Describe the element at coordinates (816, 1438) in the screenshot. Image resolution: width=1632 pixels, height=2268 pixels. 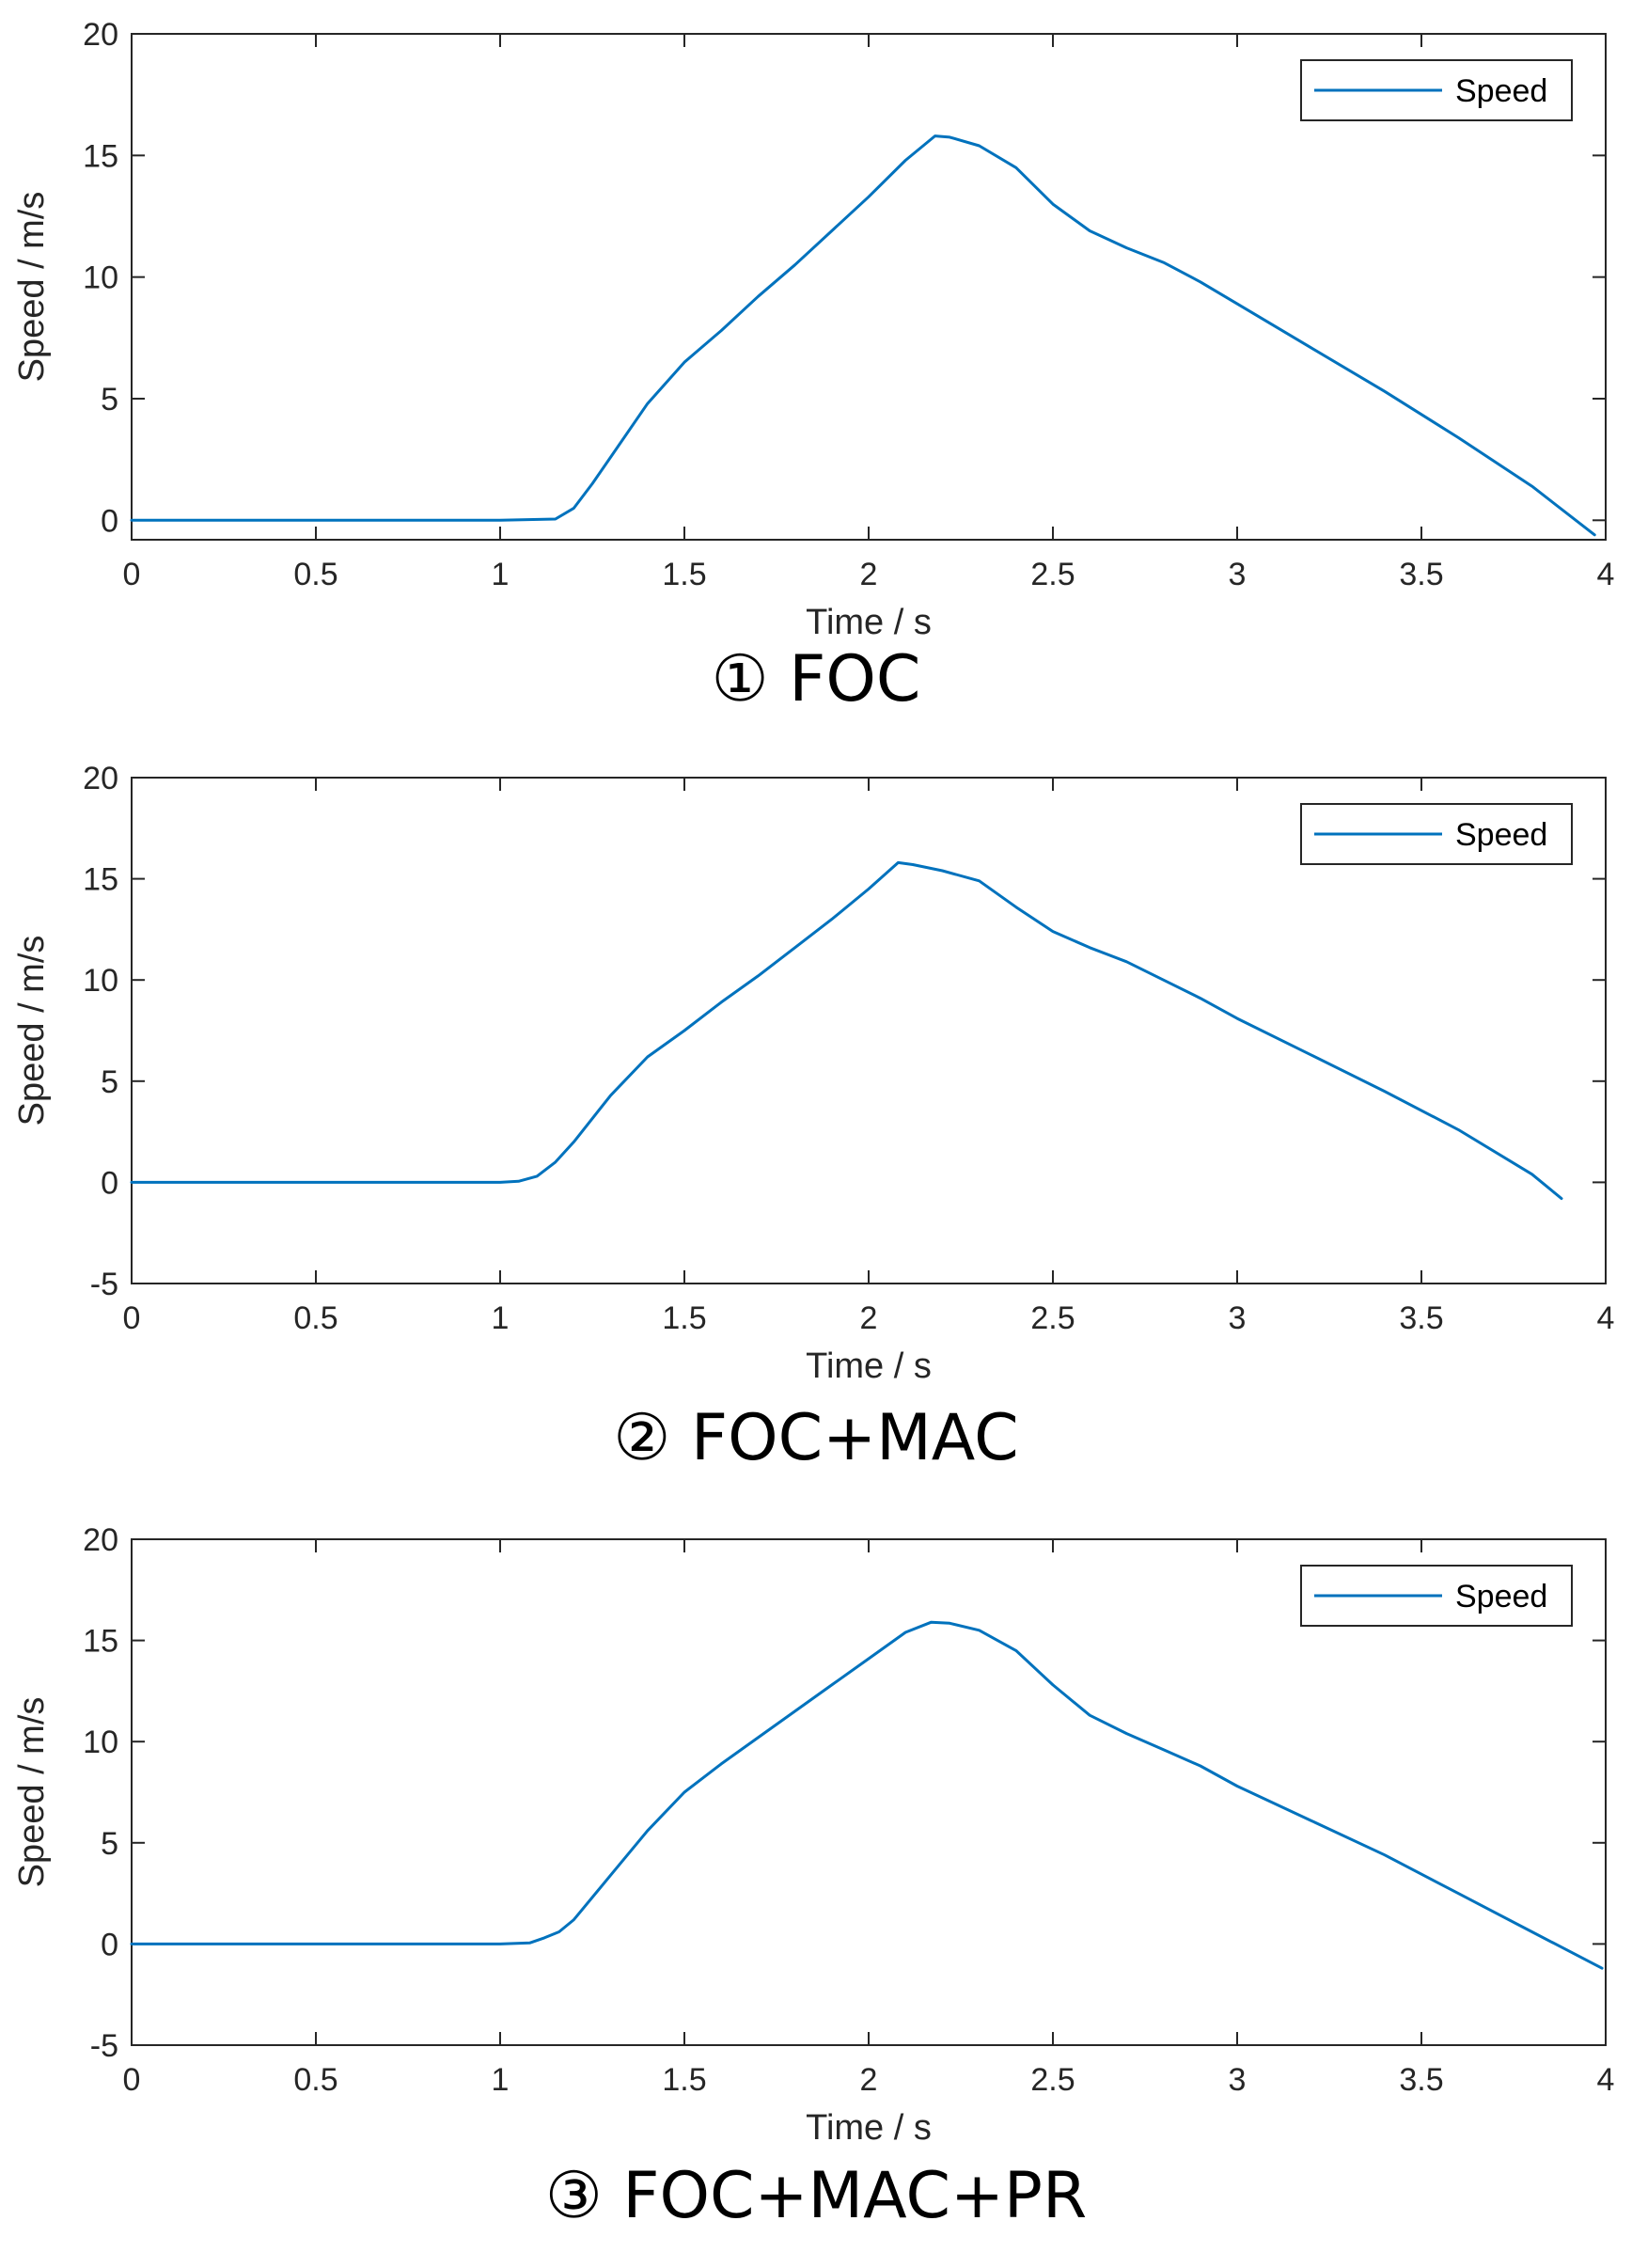
I see `chart-caption: ② FOC+MAC` at that location.